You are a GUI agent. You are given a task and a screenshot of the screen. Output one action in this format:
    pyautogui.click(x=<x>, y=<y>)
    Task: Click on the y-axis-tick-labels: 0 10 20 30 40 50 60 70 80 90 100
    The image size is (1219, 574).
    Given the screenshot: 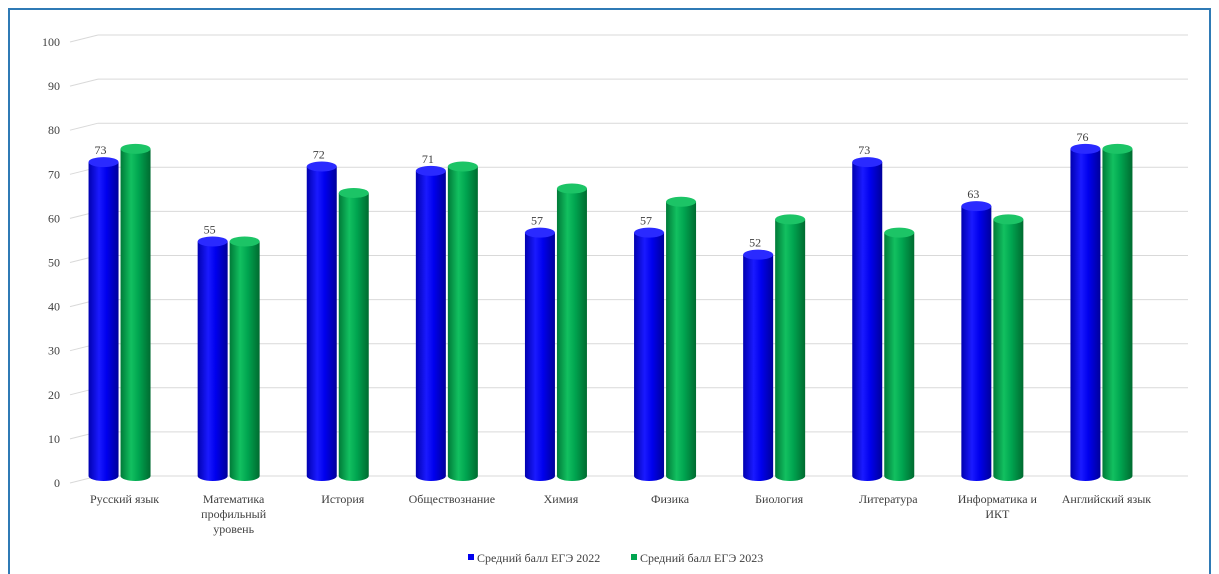 What is the action you would take?
    pyautogui.click(x=51, y=262)
    